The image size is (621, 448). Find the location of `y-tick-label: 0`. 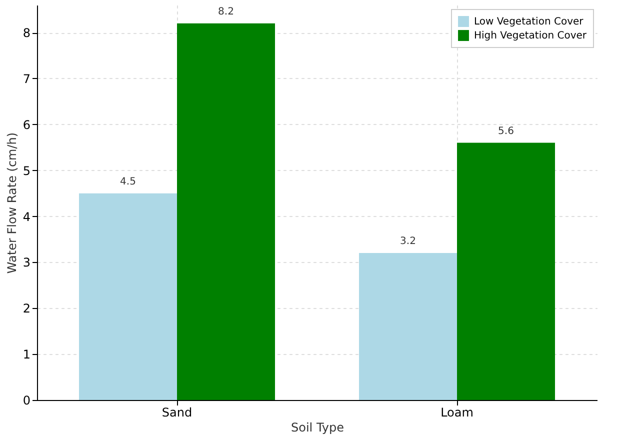

y-tick-label: 0 is located at coordinates (26, 401).